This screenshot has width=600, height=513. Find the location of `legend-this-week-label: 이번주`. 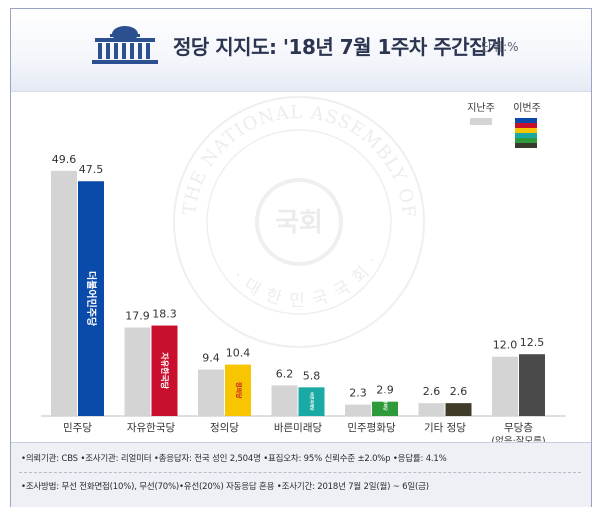

legend-this-week-label: 이번주 is located at coordinates (527, 108).